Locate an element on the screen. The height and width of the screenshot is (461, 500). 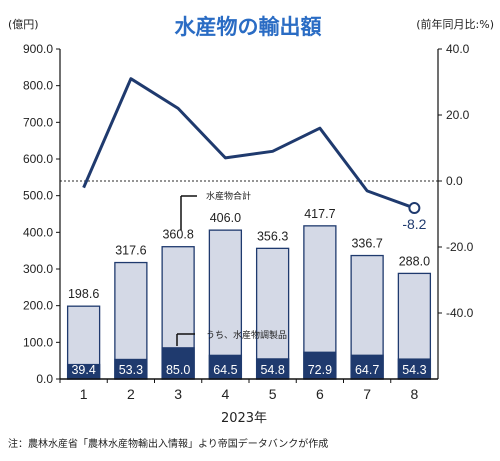
source-note: 注：農林水産省「農林水産物輸出入情報」より帝国データバンクが作成 is located at coordinates (168, 443).